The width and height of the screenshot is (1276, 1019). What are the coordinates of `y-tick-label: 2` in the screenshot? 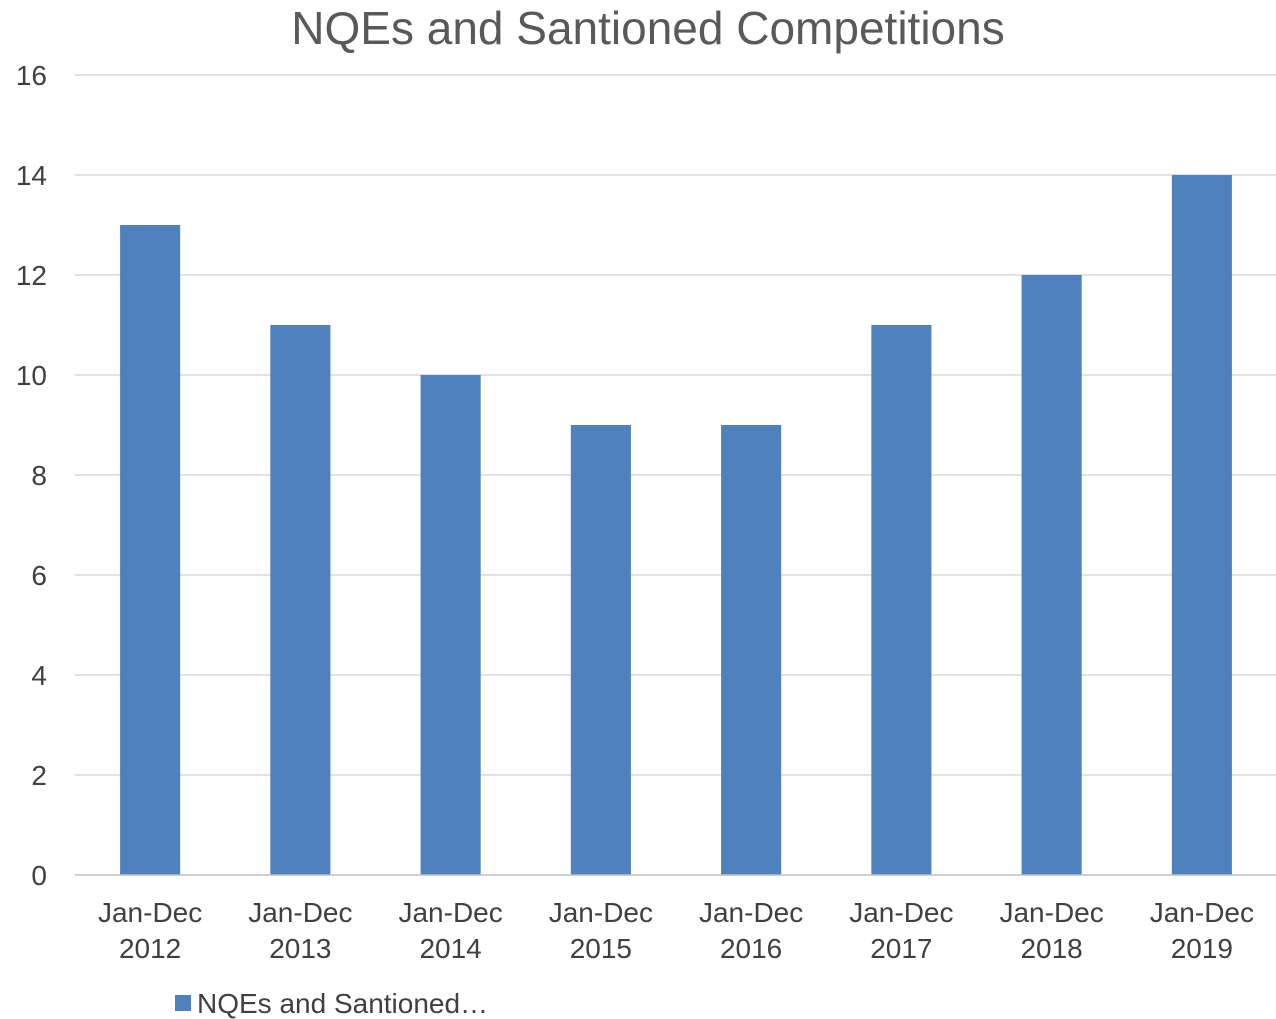 It's located at (39, 775).